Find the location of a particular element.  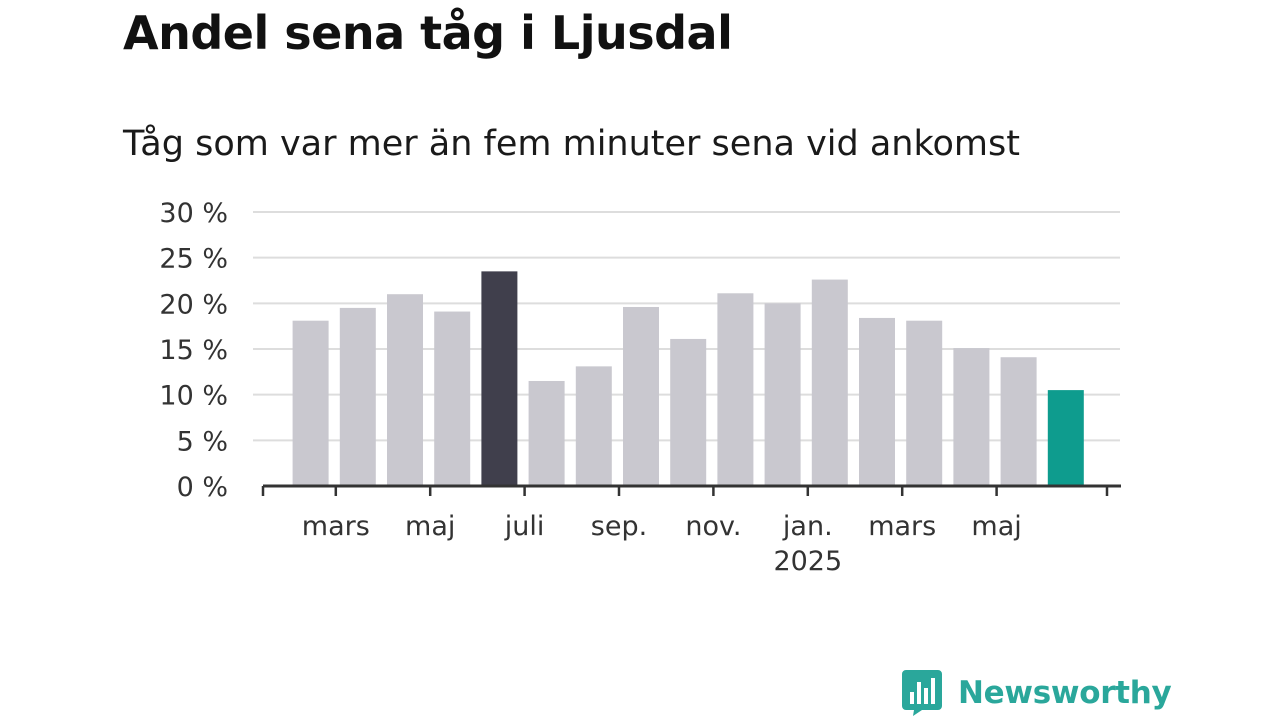

y-tick-label: 10 % is located at coordinates (193, 396).